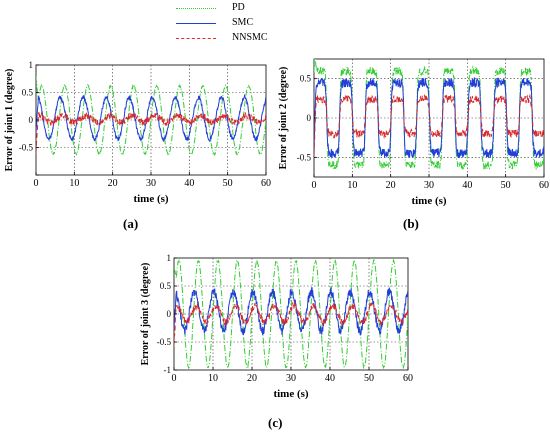  What do you see at coordinates (283, 118) in the screenshot?
I see `y-axis-label: Error of joint 2 (degree)` at bounding box center [283, 118].